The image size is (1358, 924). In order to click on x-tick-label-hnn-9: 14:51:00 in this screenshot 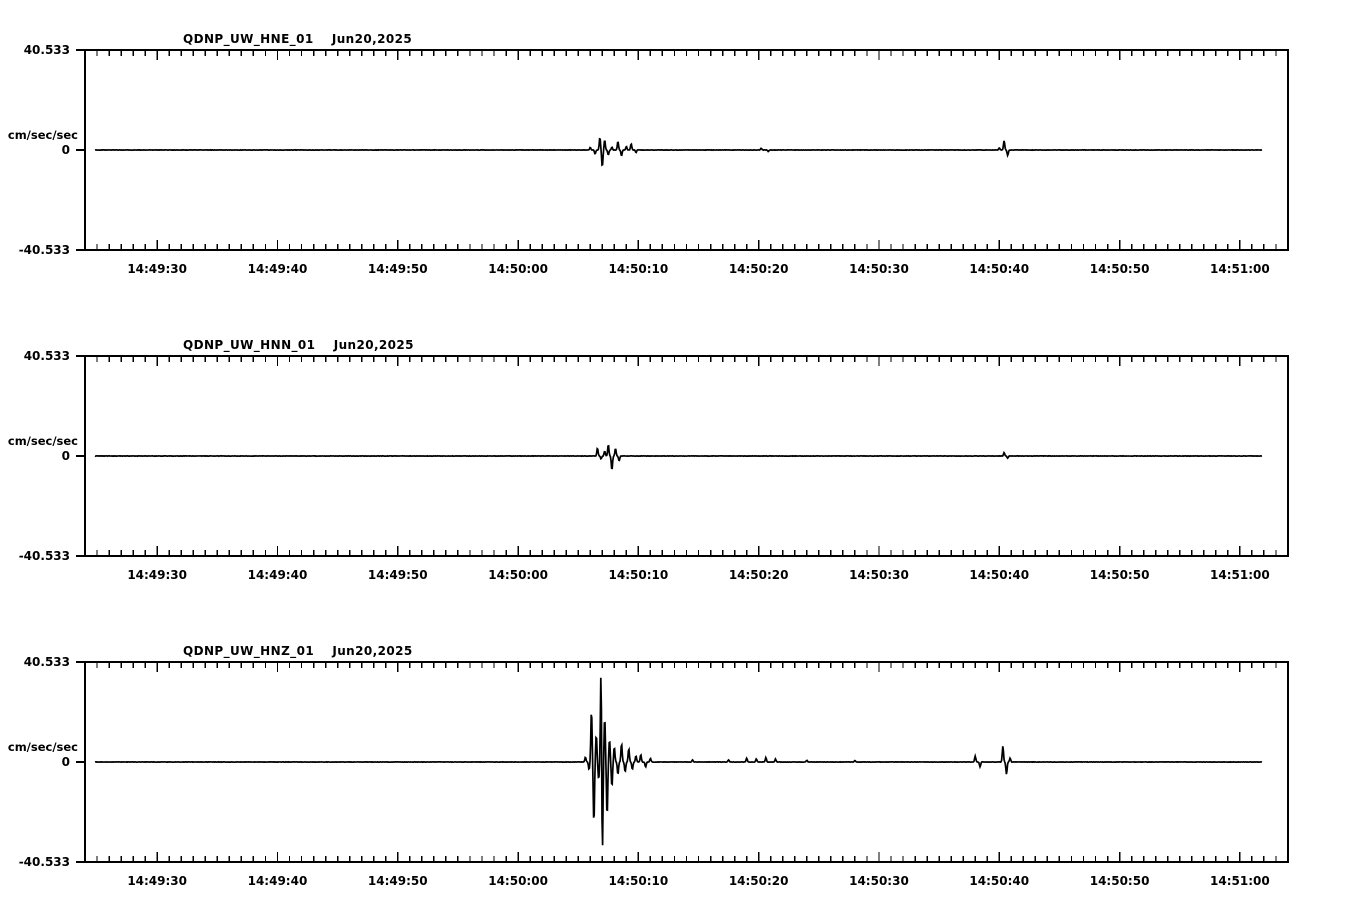, I will do `click(1240, 575)`.